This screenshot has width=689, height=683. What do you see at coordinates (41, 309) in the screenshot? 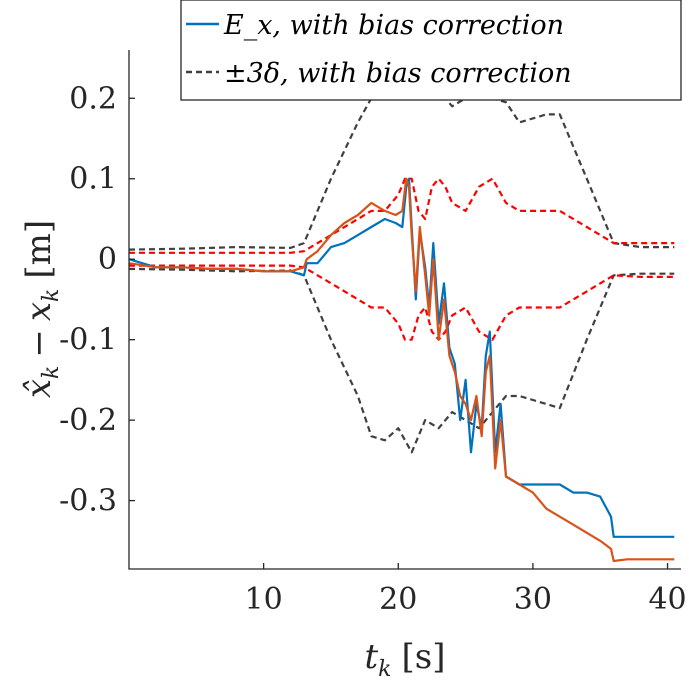
I see `y-axis-label: x̂k−xk[m]` at bounding box center [41, 309].